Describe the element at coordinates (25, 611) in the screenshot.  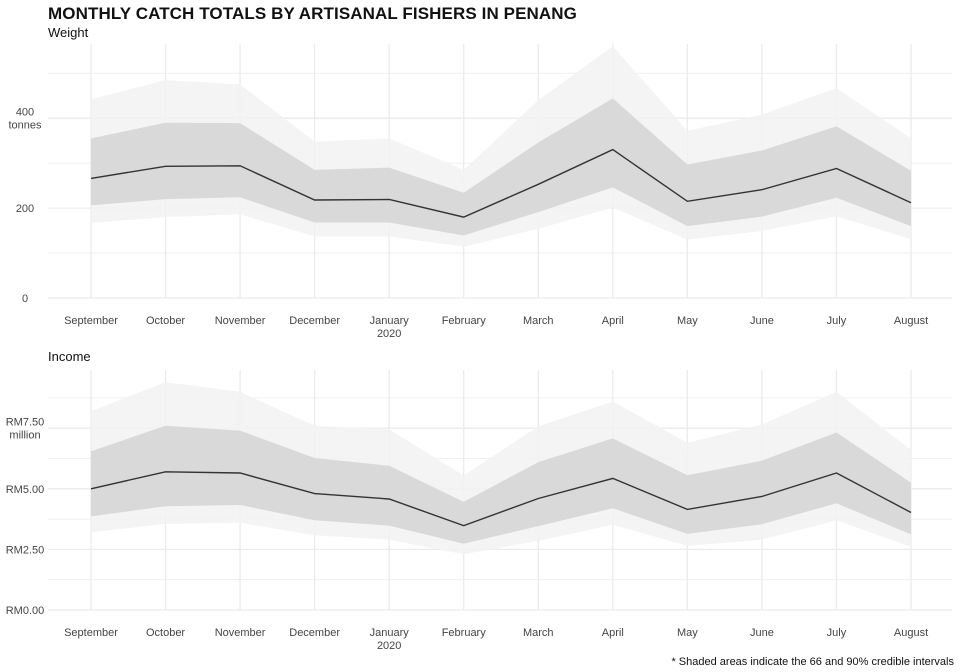
I see `y-tick-label: RM0.00` at that location.